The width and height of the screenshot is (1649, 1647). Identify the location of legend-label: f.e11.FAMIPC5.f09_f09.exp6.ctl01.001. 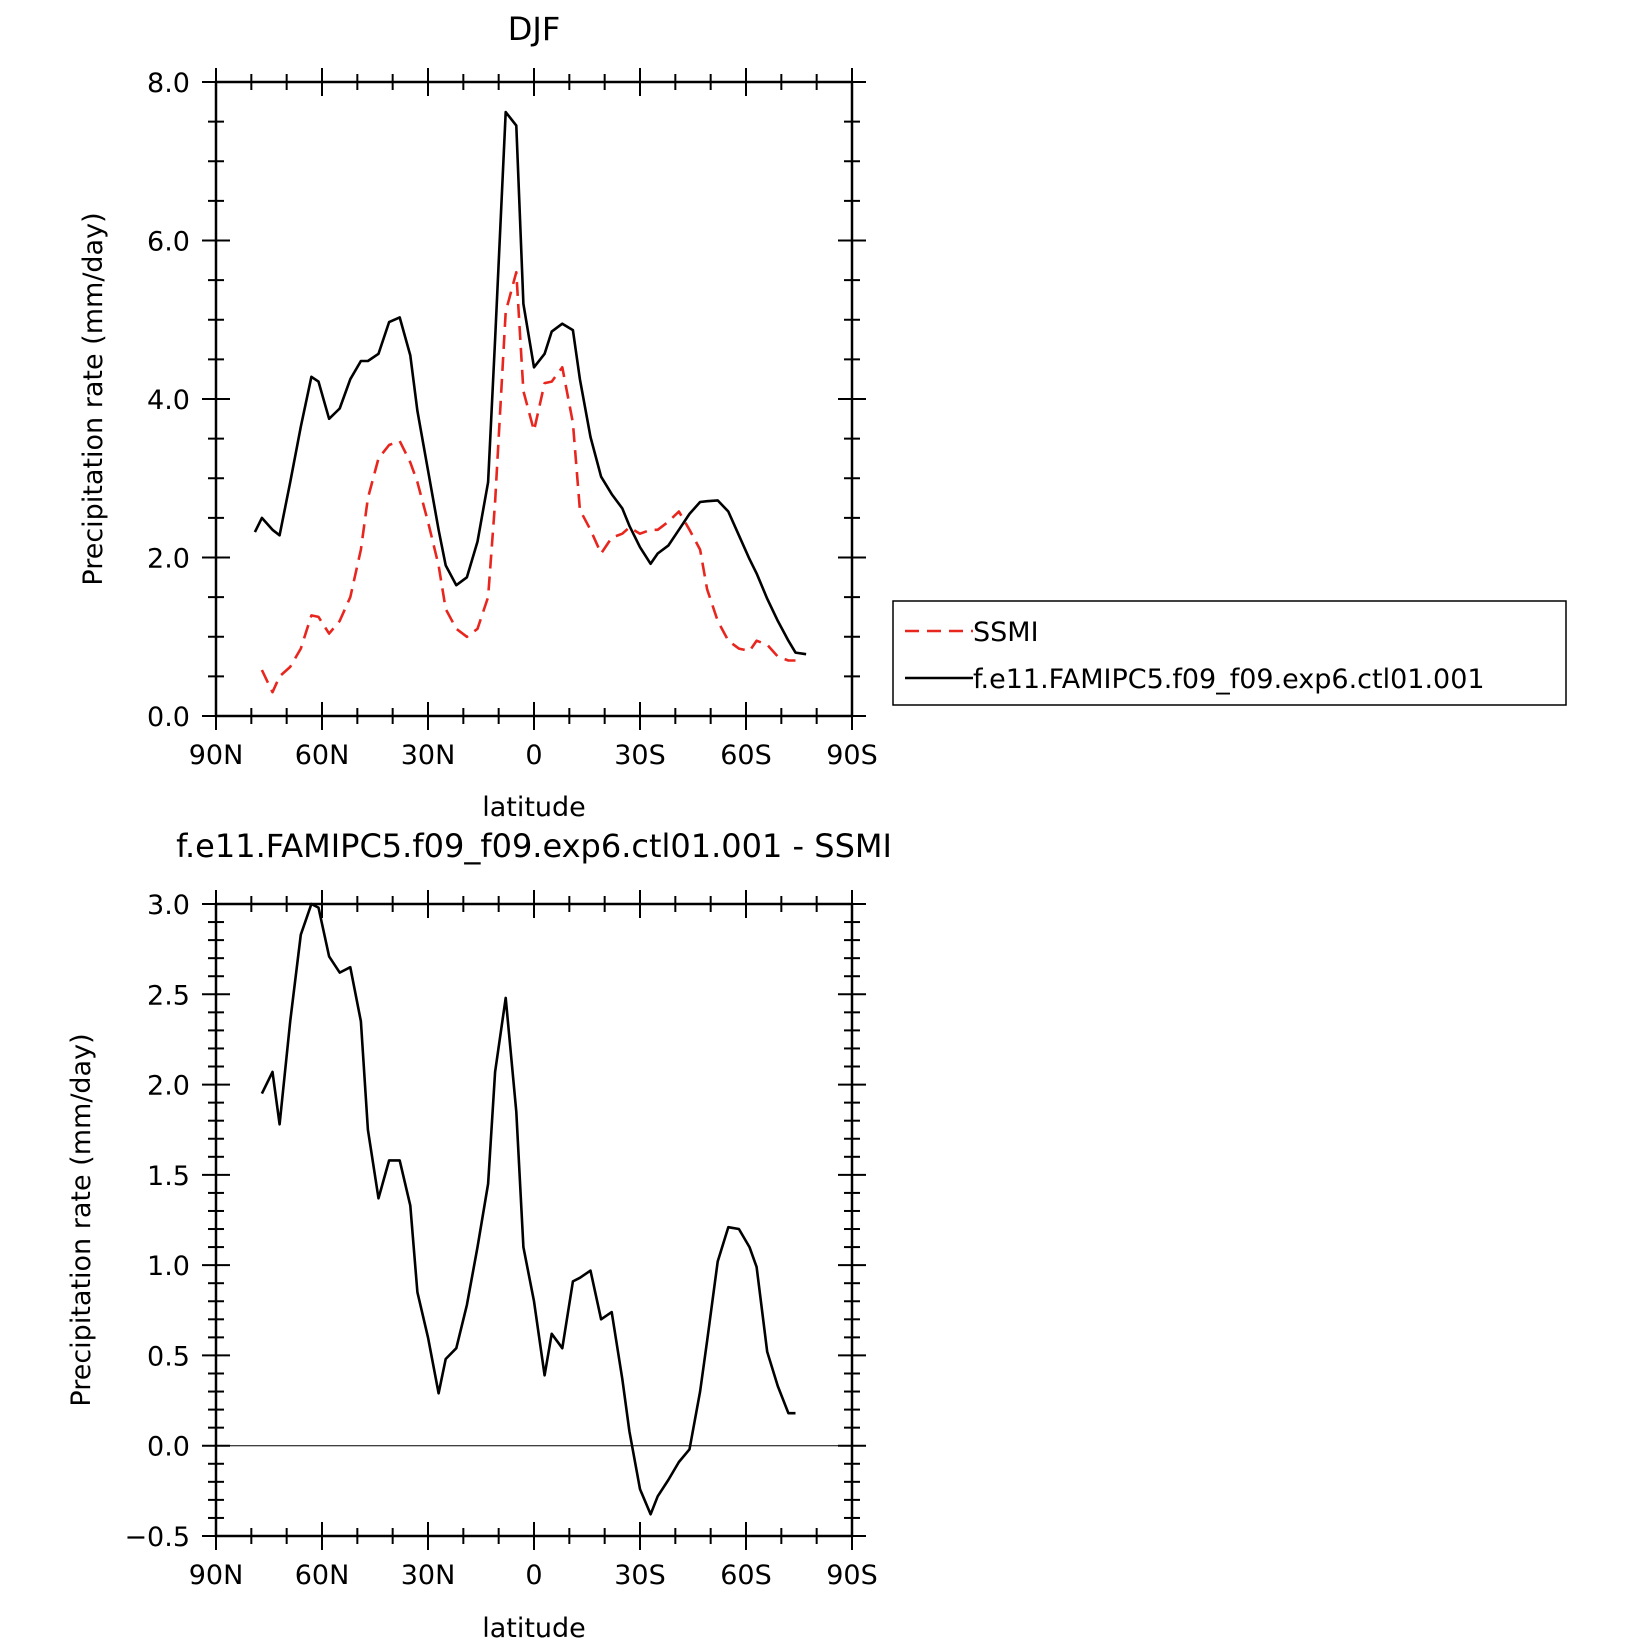
(1229, 679).